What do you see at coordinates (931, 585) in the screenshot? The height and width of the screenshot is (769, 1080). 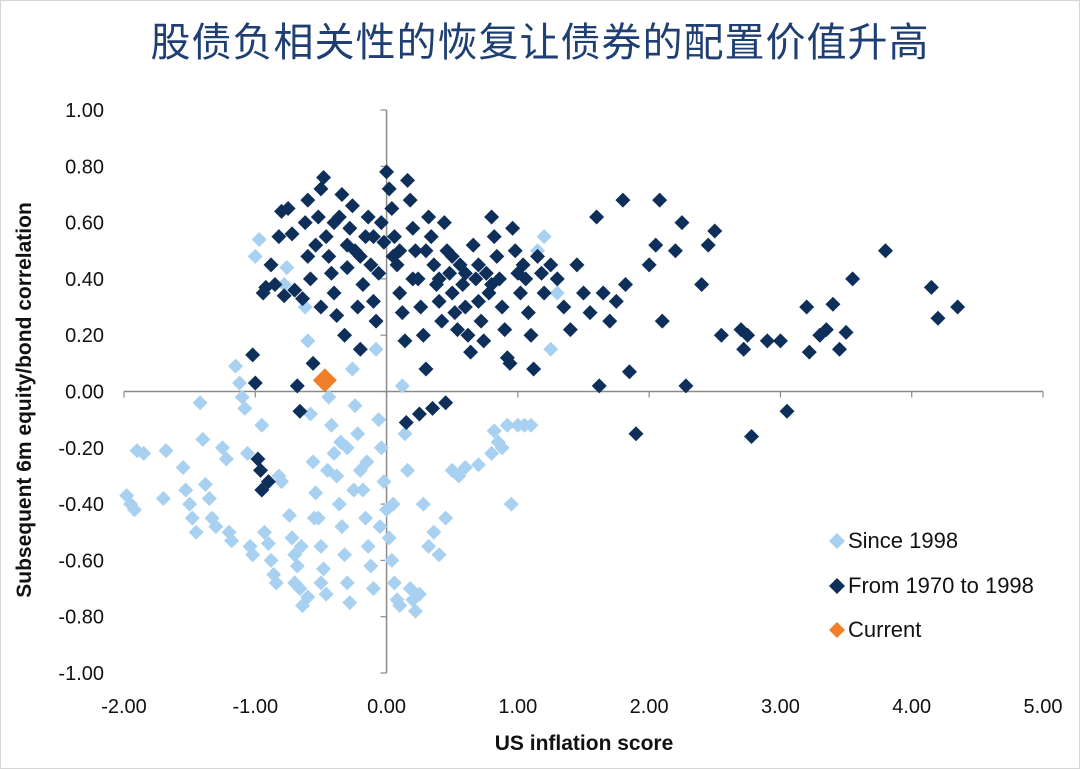 I see `legend: Since 1998 From 1970 to 1998 Current` at bounding box center [931, 585].